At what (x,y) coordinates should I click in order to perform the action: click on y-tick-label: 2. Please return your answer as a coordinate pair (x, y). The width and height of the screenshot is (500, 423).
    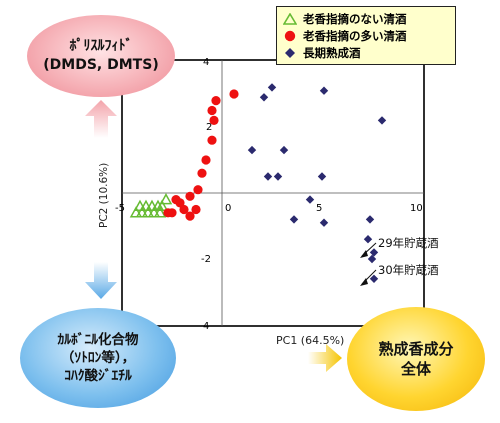
    Looking at the image, I should click on (209, 127).